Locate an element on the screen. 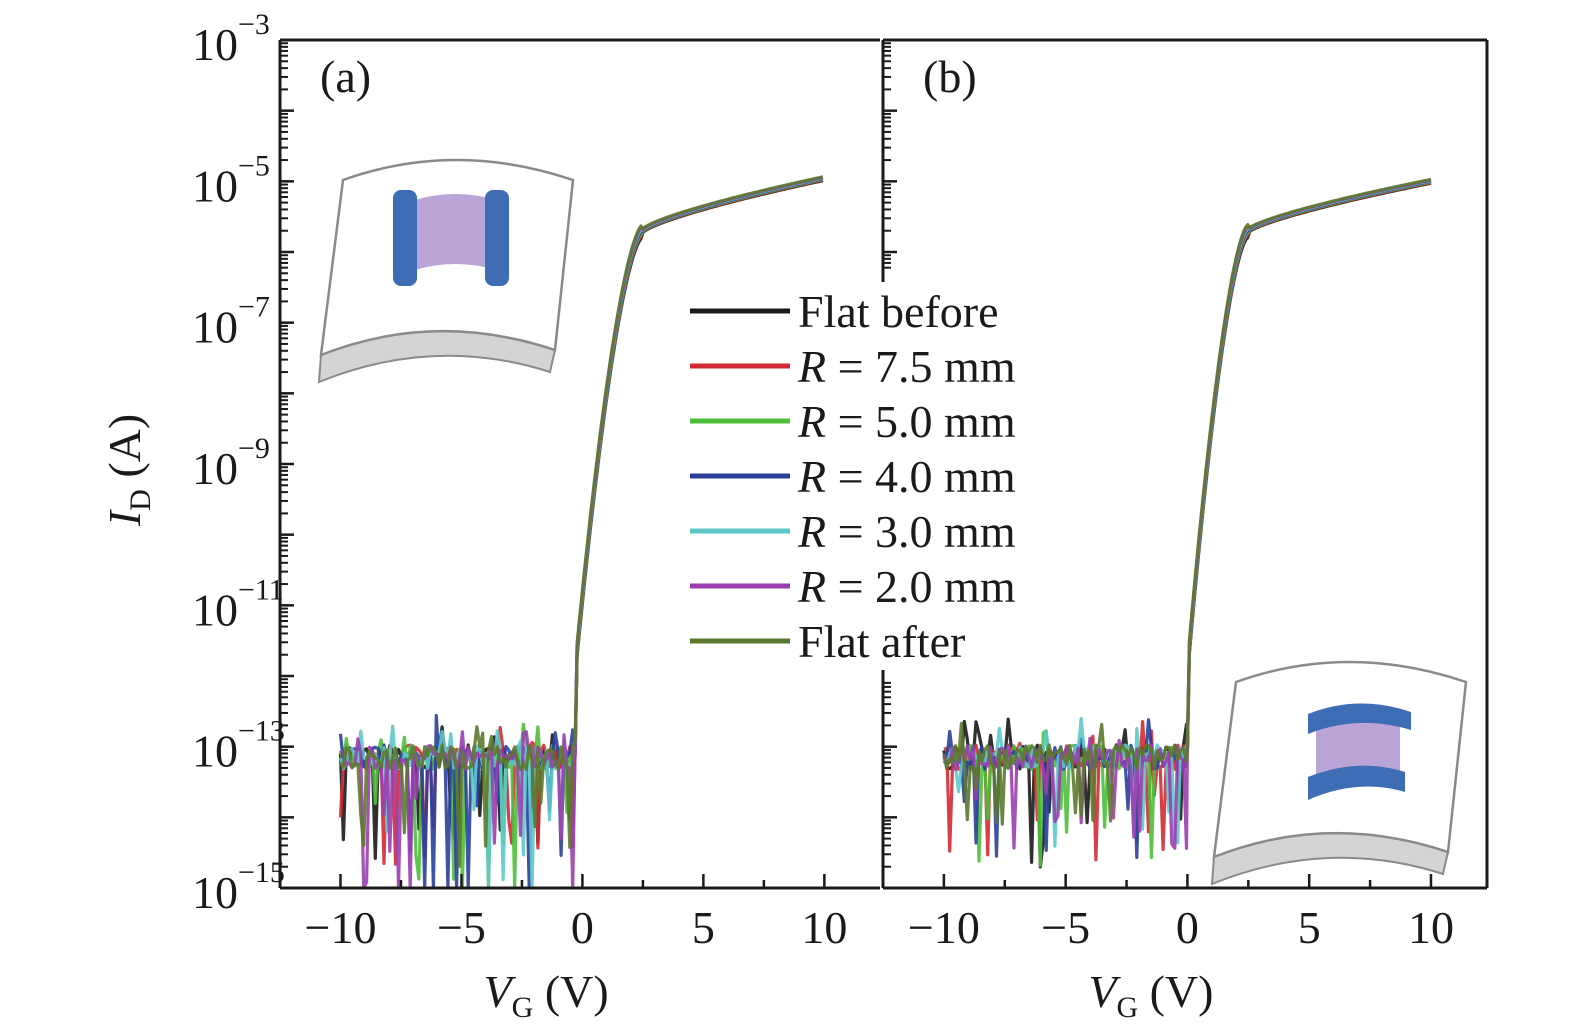 This screenshot has height=1033, width=1575. legend-label: R = 3.0 mm is located at coordinates (906, 531).